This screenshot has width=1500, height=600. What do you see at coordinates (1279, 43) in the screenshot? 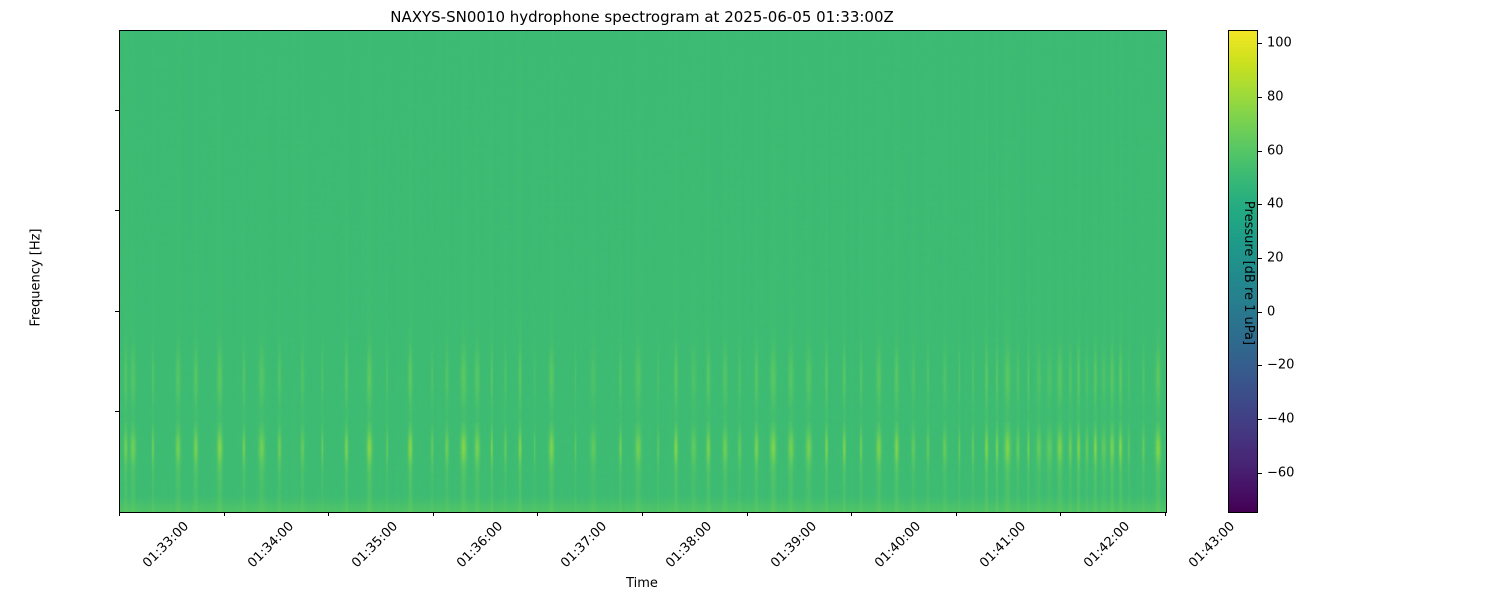
I see `colorbar-tick-label: 100` at bounding box center [1279, 43].